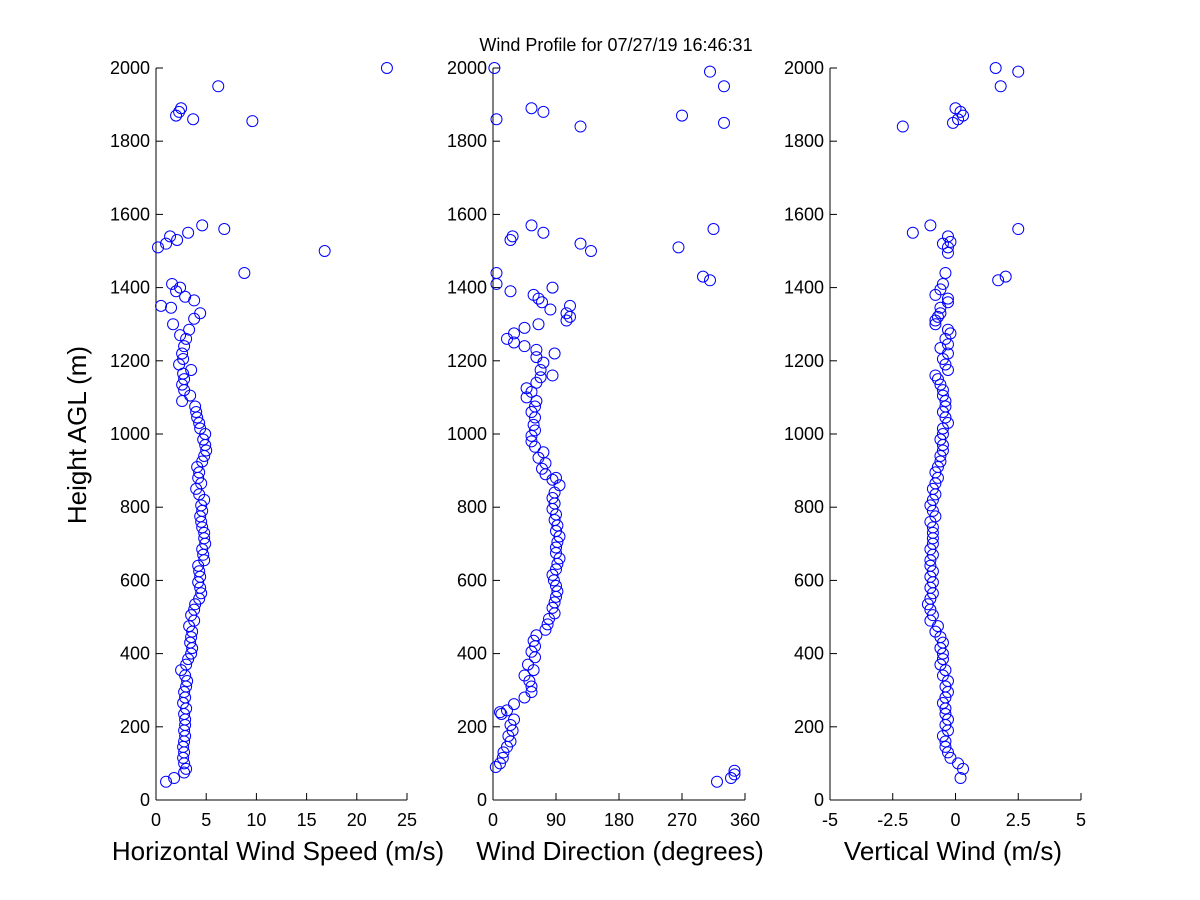  I want to click on x-tick-label: 10, so click(256, 820).